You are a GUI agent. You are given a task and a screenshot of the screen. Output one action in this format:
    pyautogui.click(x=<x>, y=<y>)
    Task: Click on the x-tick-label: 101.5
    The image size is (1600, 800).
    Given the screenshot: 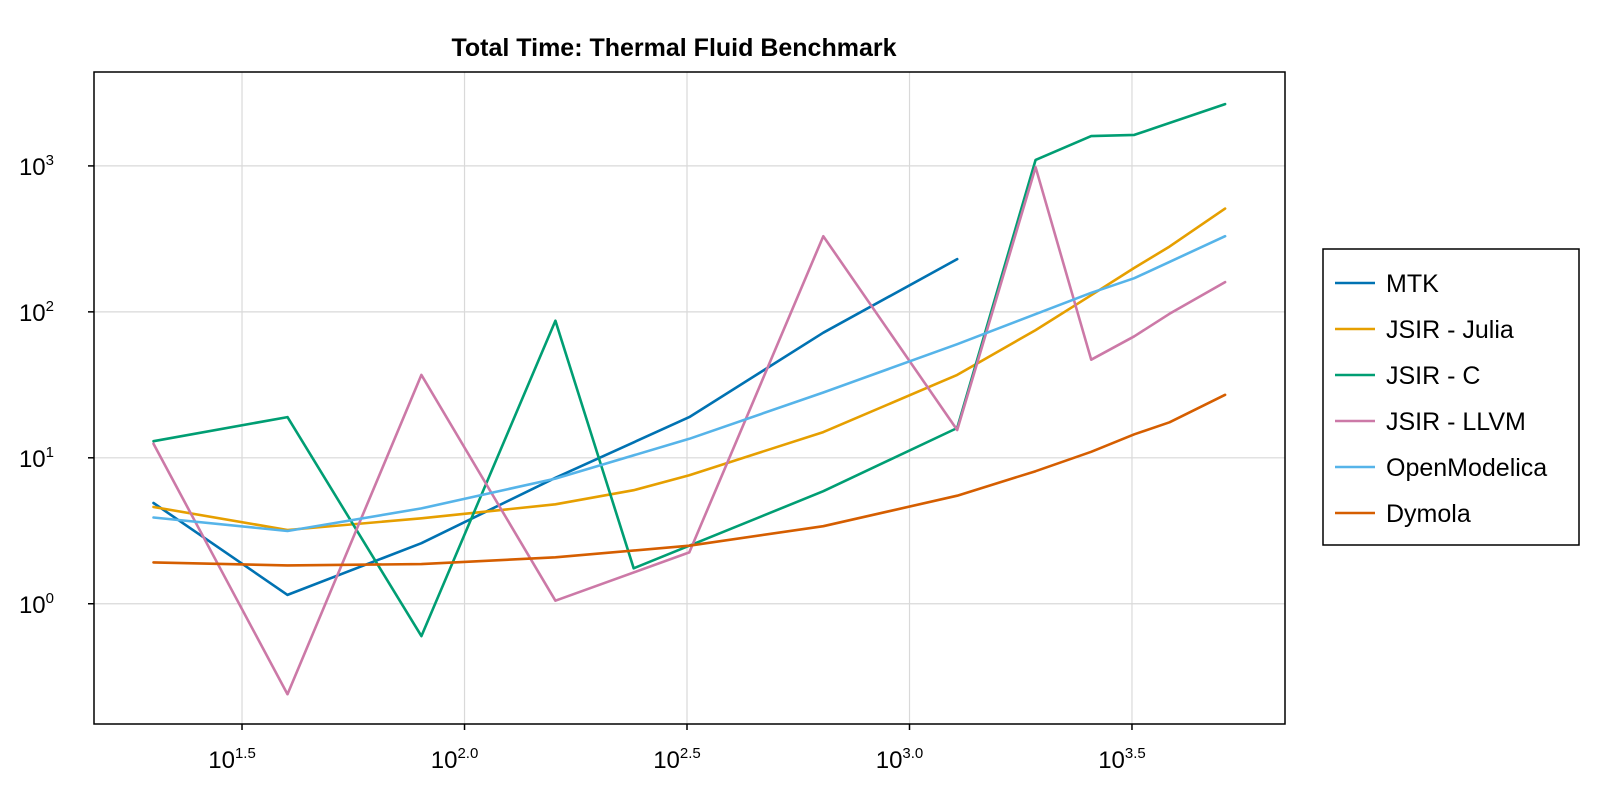 What is the action you would take?
    pyautogui.click(x=232, y=759)
    